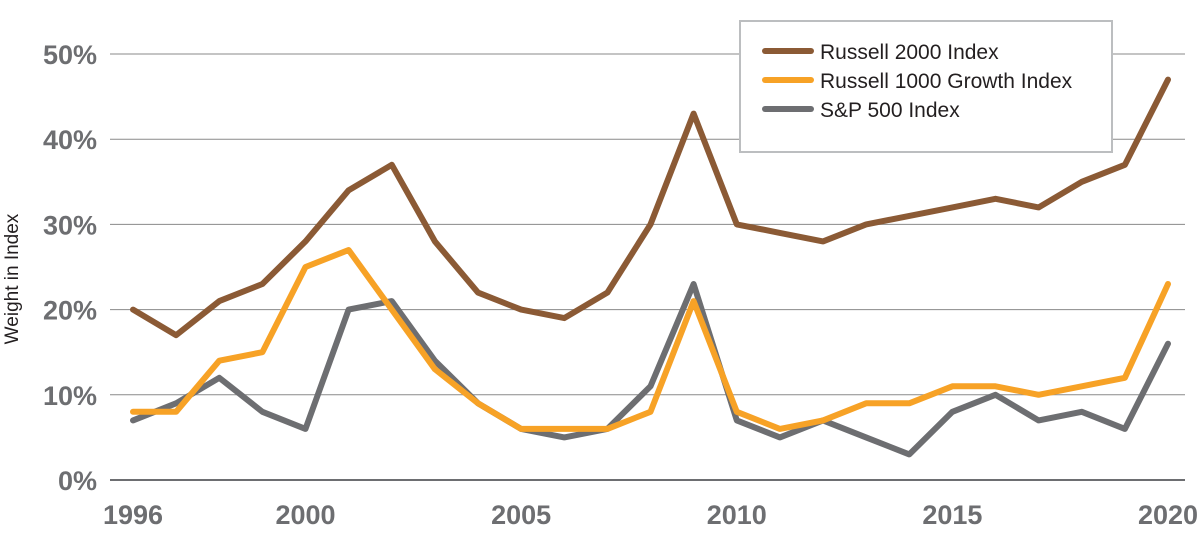 The width and height of the screenshot is (1200, 540). What do you see at coordinates (70, 311) in the screenshot?
I see `y-tick-label-20: 20%` at bounding box center [70, 311].